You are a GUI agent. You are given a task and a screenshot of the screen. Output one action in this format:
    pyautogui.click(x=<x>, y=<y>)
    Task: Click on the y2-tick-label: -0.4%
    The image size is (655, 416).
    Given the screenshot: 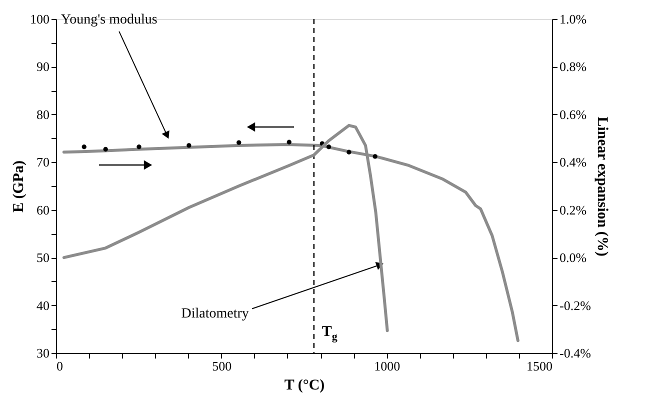 What is the action you would take?
    pyautogui.click(x=576, y=353)
    